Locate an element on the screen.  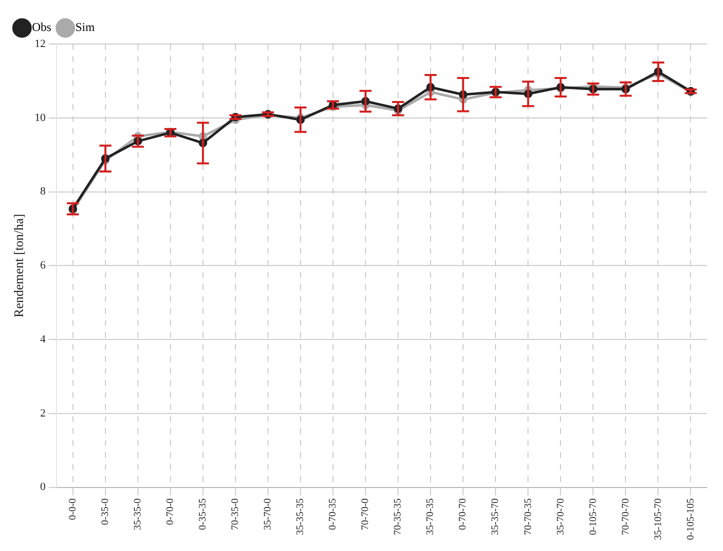
x-tick-label: 35-70-0 is located at coordinates (268, 514).